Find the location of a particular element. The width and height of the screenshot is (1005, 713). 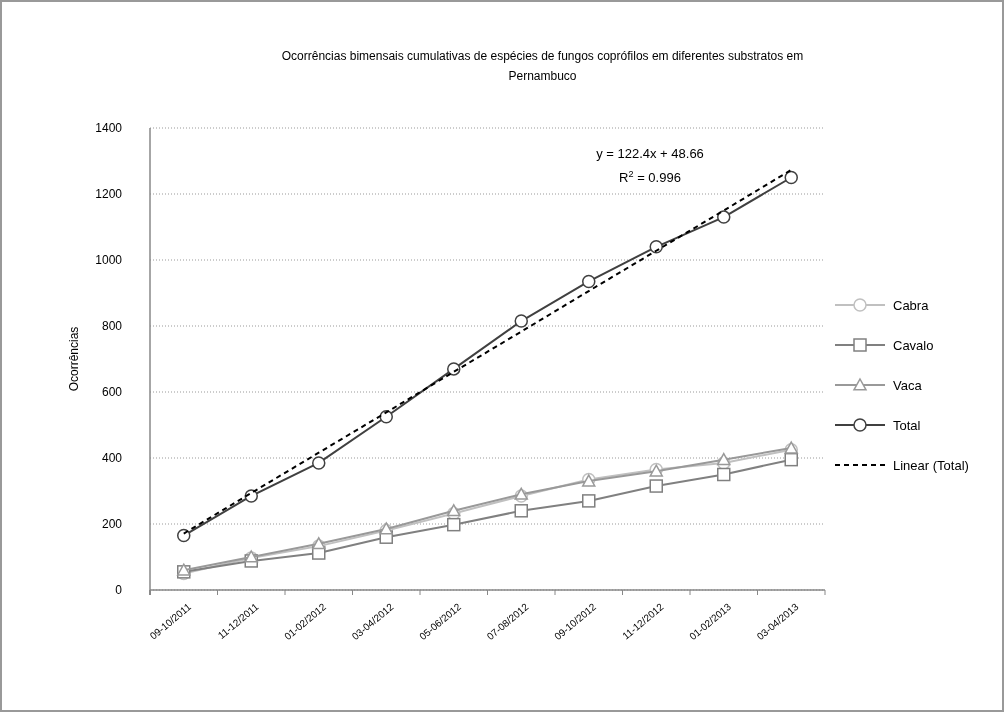

legend-label: Linear (Total) is located at coordinates (931, 465).